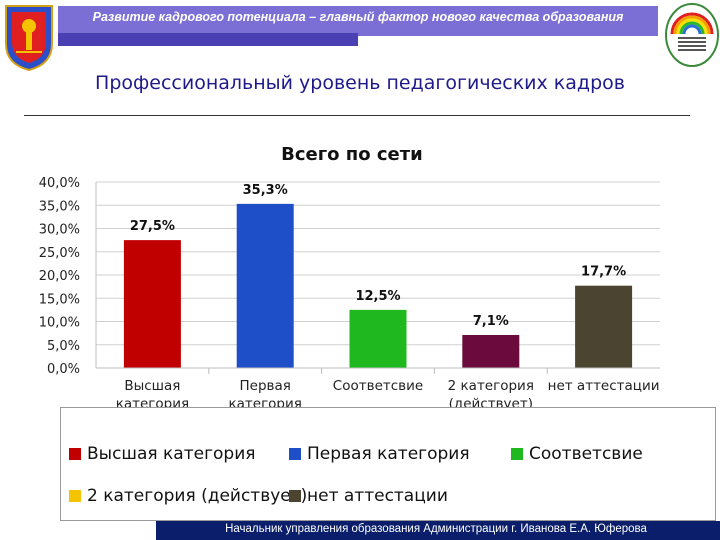 Image resolution: width=720 pixels, height=540 pixels. Describe the element at coordinates (378, 386) in the screenshot. I see `x-tick-label: Соответсвие` at that location.